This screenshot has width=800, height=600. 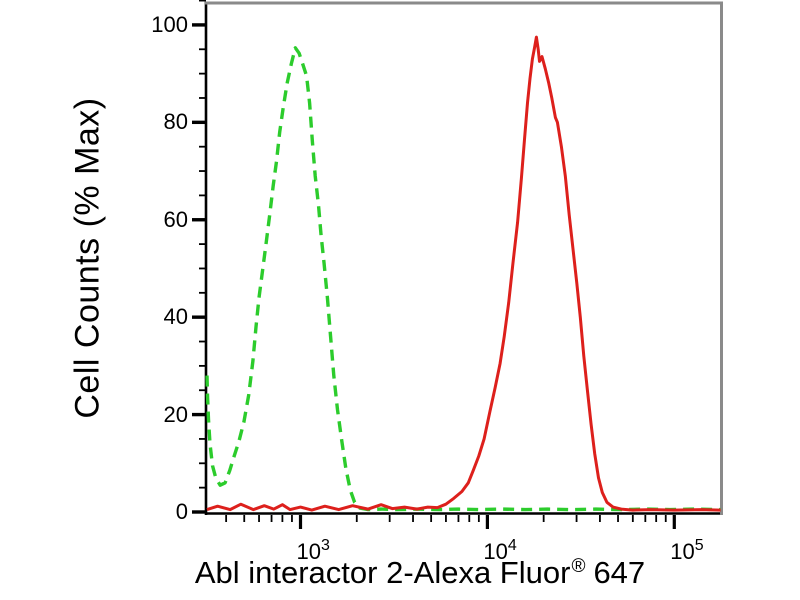 I want to click on x-axis-title: Abl interactor 2-Alexa Fluor® 647, so click(x=420, y=573).